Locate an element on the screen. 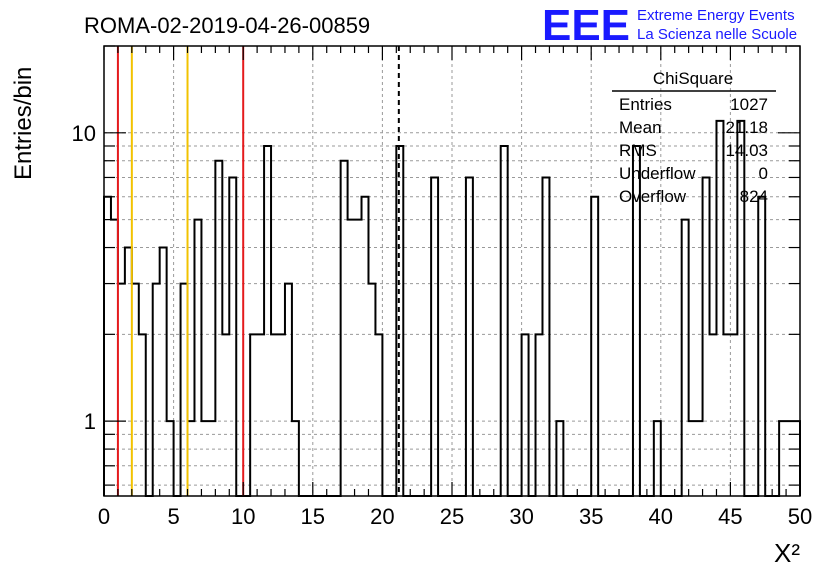 The width and height of the screenshot is (836, 572). stats-key: Entries is located at coordinates (645, 104).